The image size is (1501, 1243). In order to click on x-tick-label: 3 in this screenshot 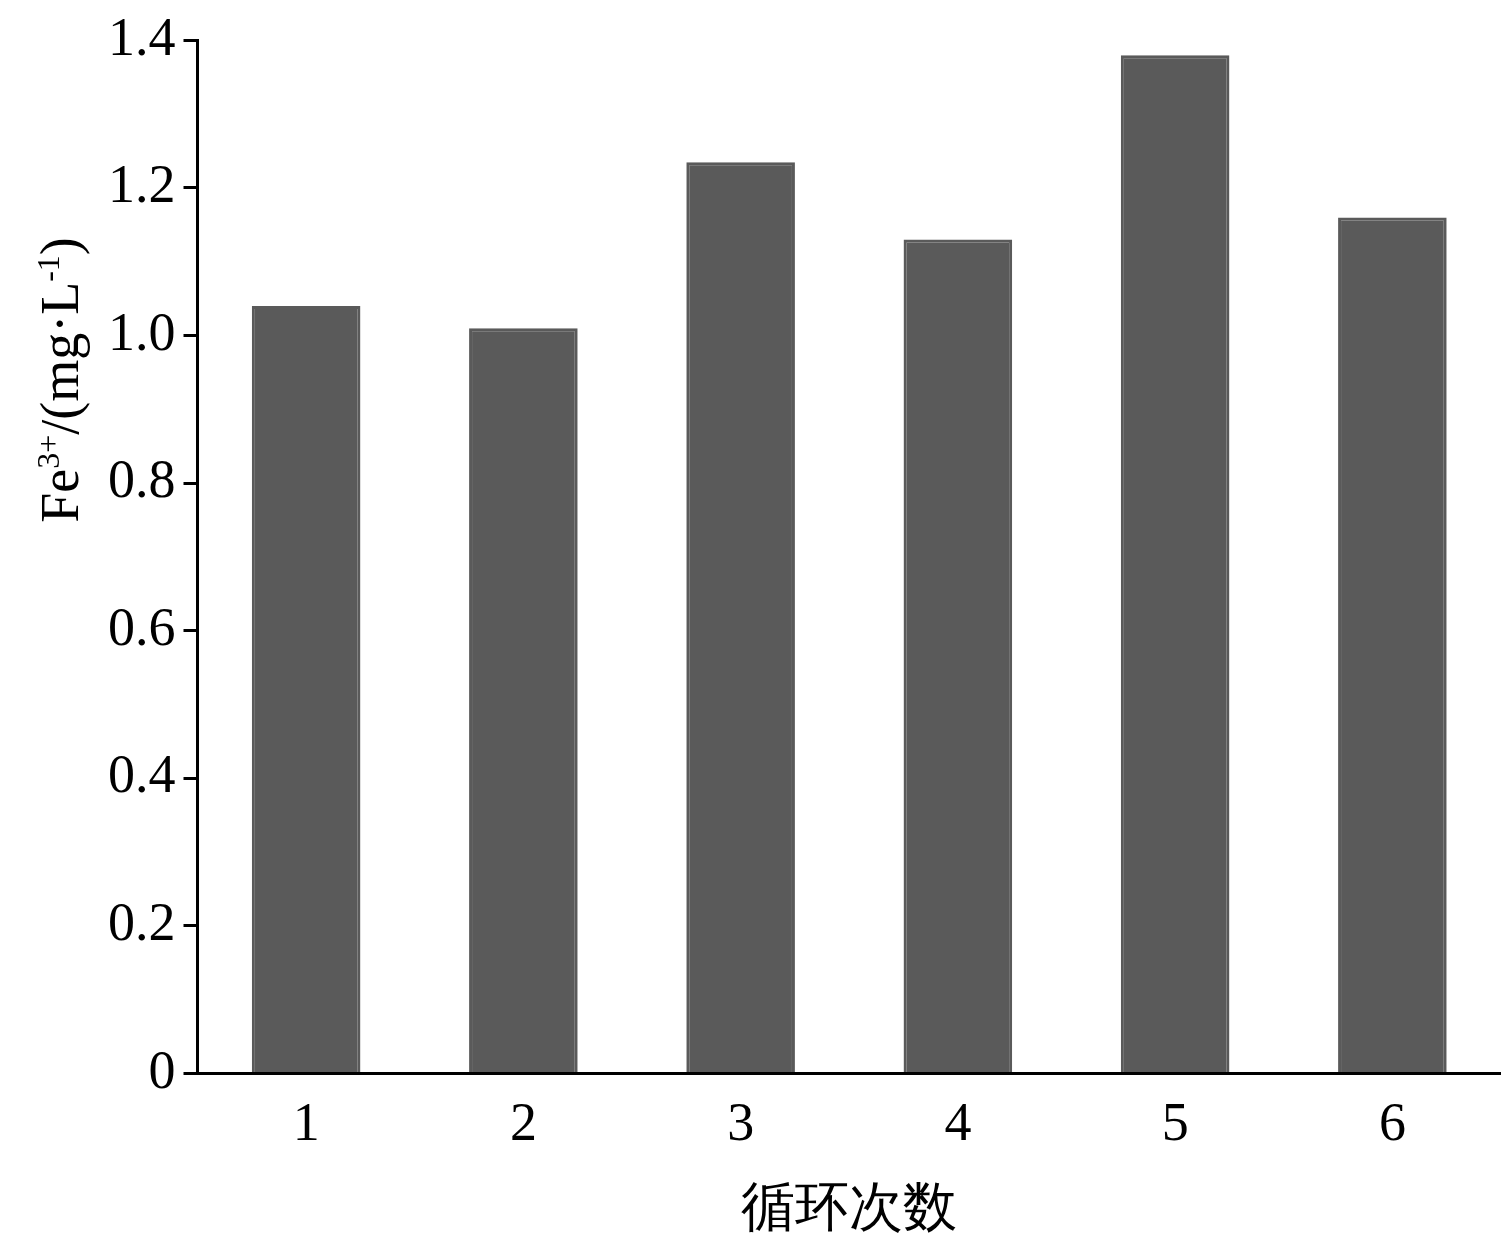, I will do `click(741, 1121)`.